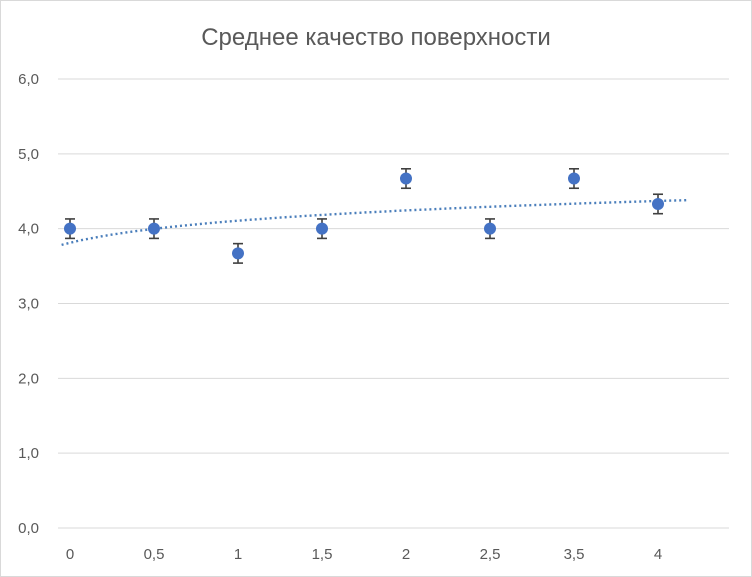 This screenshot has height=577, width=752. Describe the element at coordinates (28, 378) in the screenshot. I see `y-tick-label: 2,0` at that location.